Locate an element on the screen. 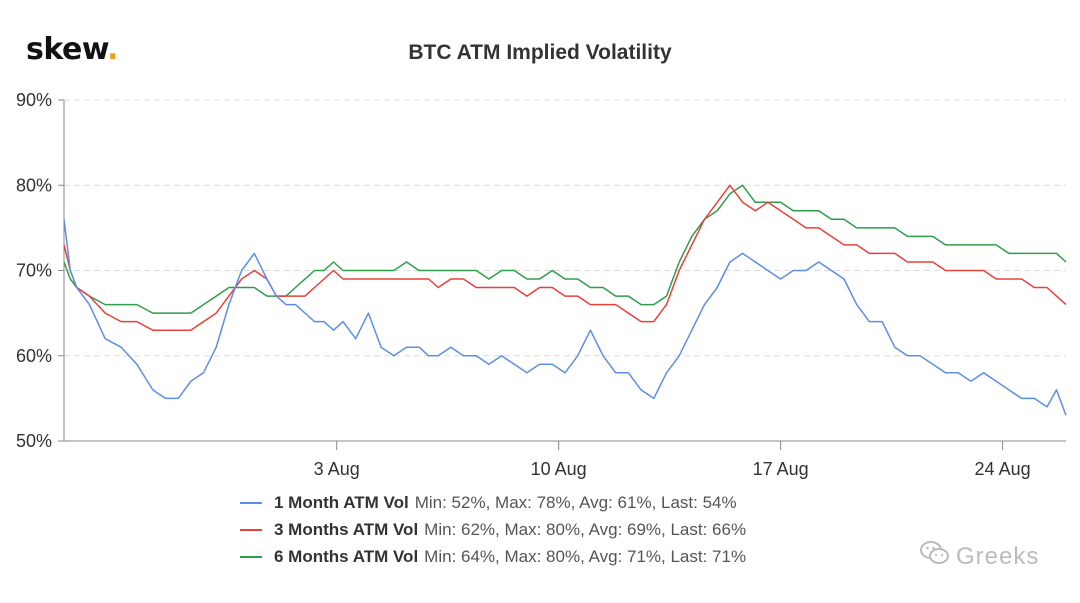  y-tick-label: 60% is located at coordinates (34, 356).